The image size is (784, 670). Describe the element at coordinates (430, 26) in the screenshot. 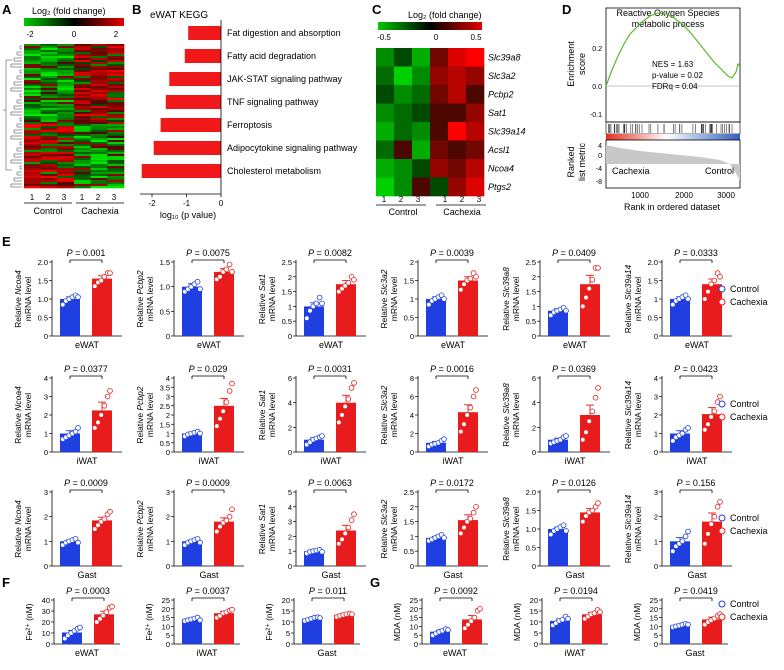

I see `panel-c-color-scale` at that location.